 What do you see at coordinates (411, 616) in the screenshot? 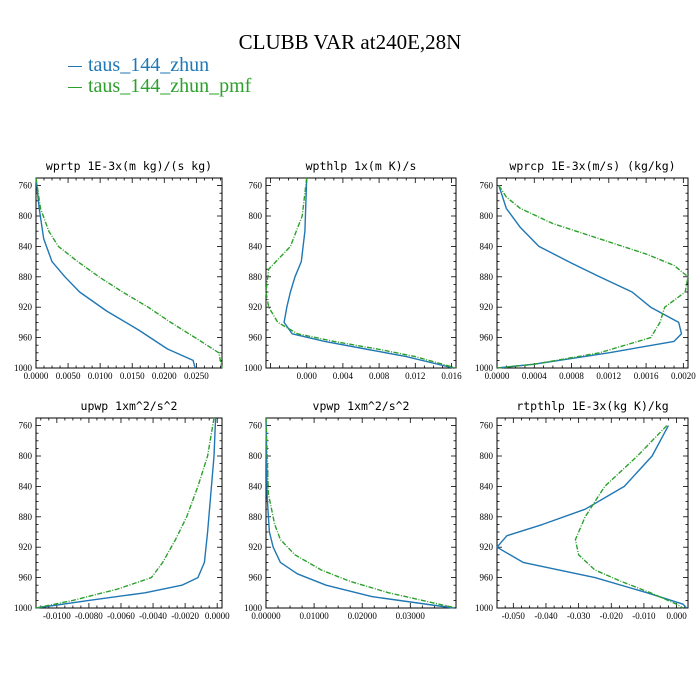
I see `x-tick-label: 0.03000` at bounding box center [411, 616].